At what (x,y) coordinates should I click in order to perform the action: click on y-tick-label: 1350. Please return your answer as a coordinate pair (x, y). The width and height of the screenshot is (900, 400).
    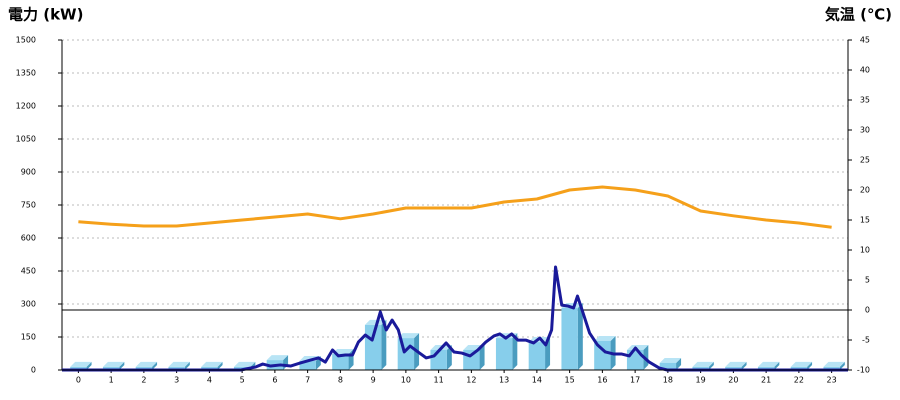
    Looking at the image, I should click on (26, 73).